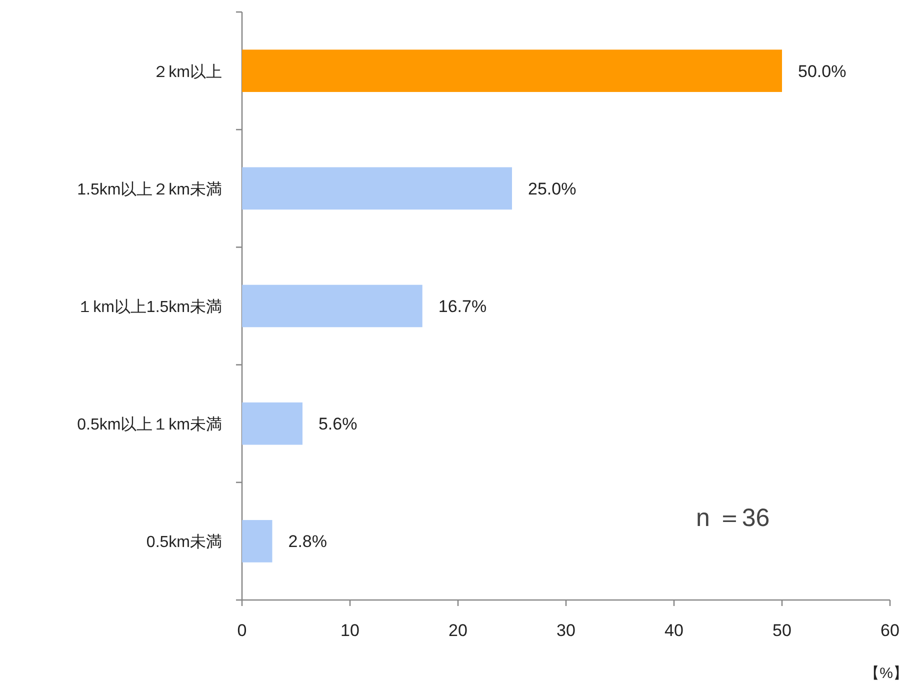 This screenshot has height=687, width=915. I want to click on data-label: 16.7%, so click(462, 306).